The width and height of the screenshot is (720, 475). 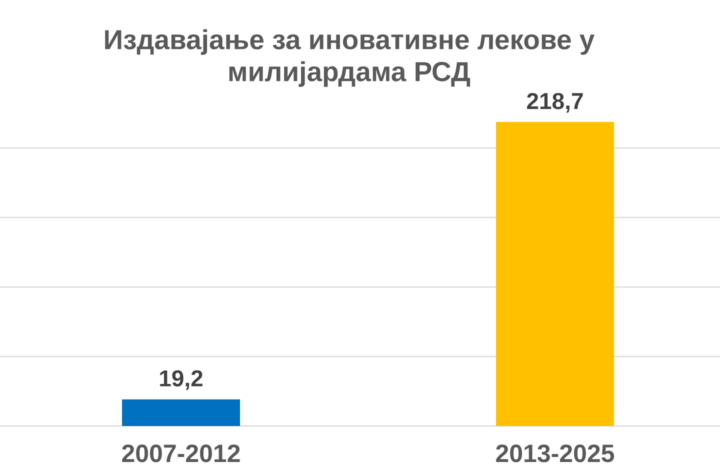 What do you see at coordinates (181, 380) in the screenshot?
I see `data-label: 19,2` at bounding box center [181, 380].